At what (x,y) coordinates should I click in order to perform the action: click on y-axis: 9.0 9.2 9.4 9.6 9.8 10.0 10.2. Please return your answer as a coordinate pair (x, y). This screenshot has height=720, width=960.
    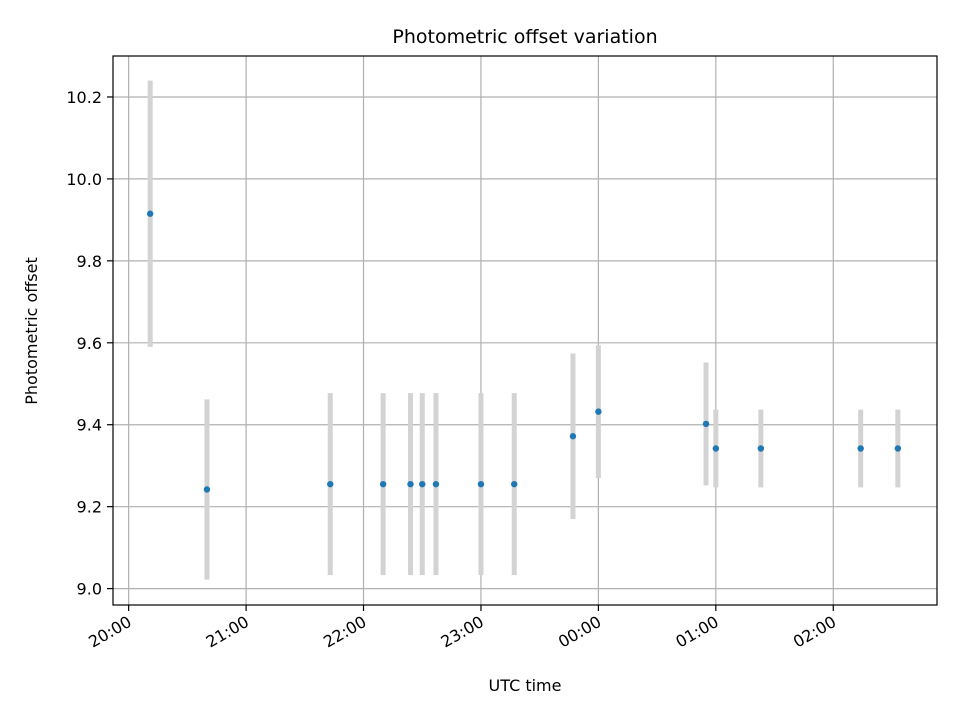
    Looking at the image, I should click on (89, 343).